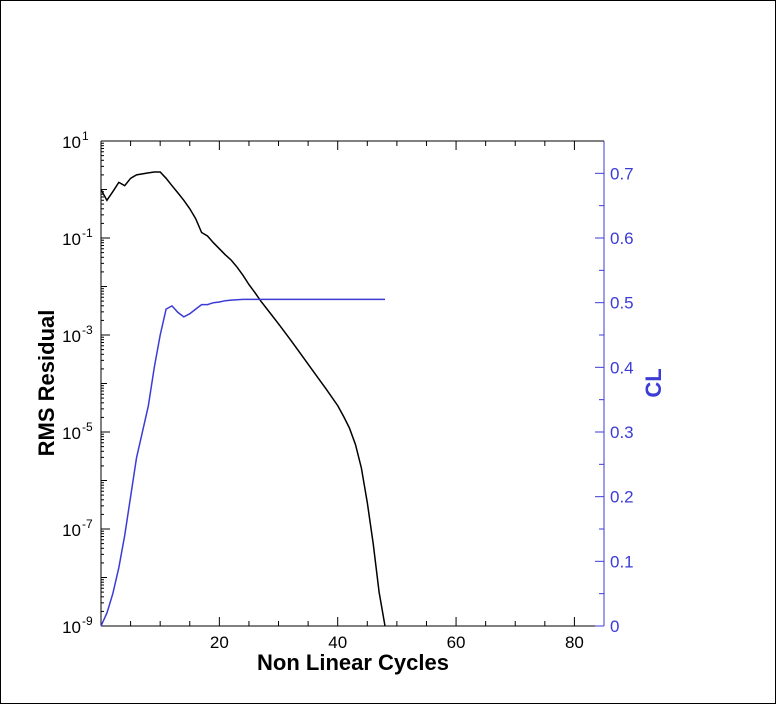 This screenshot has width=776, height=704. What do you see at coordinates (622, 238) in the screenshot?
I see `y2-tick-label: 0.6` at bounding box center [622, 238].